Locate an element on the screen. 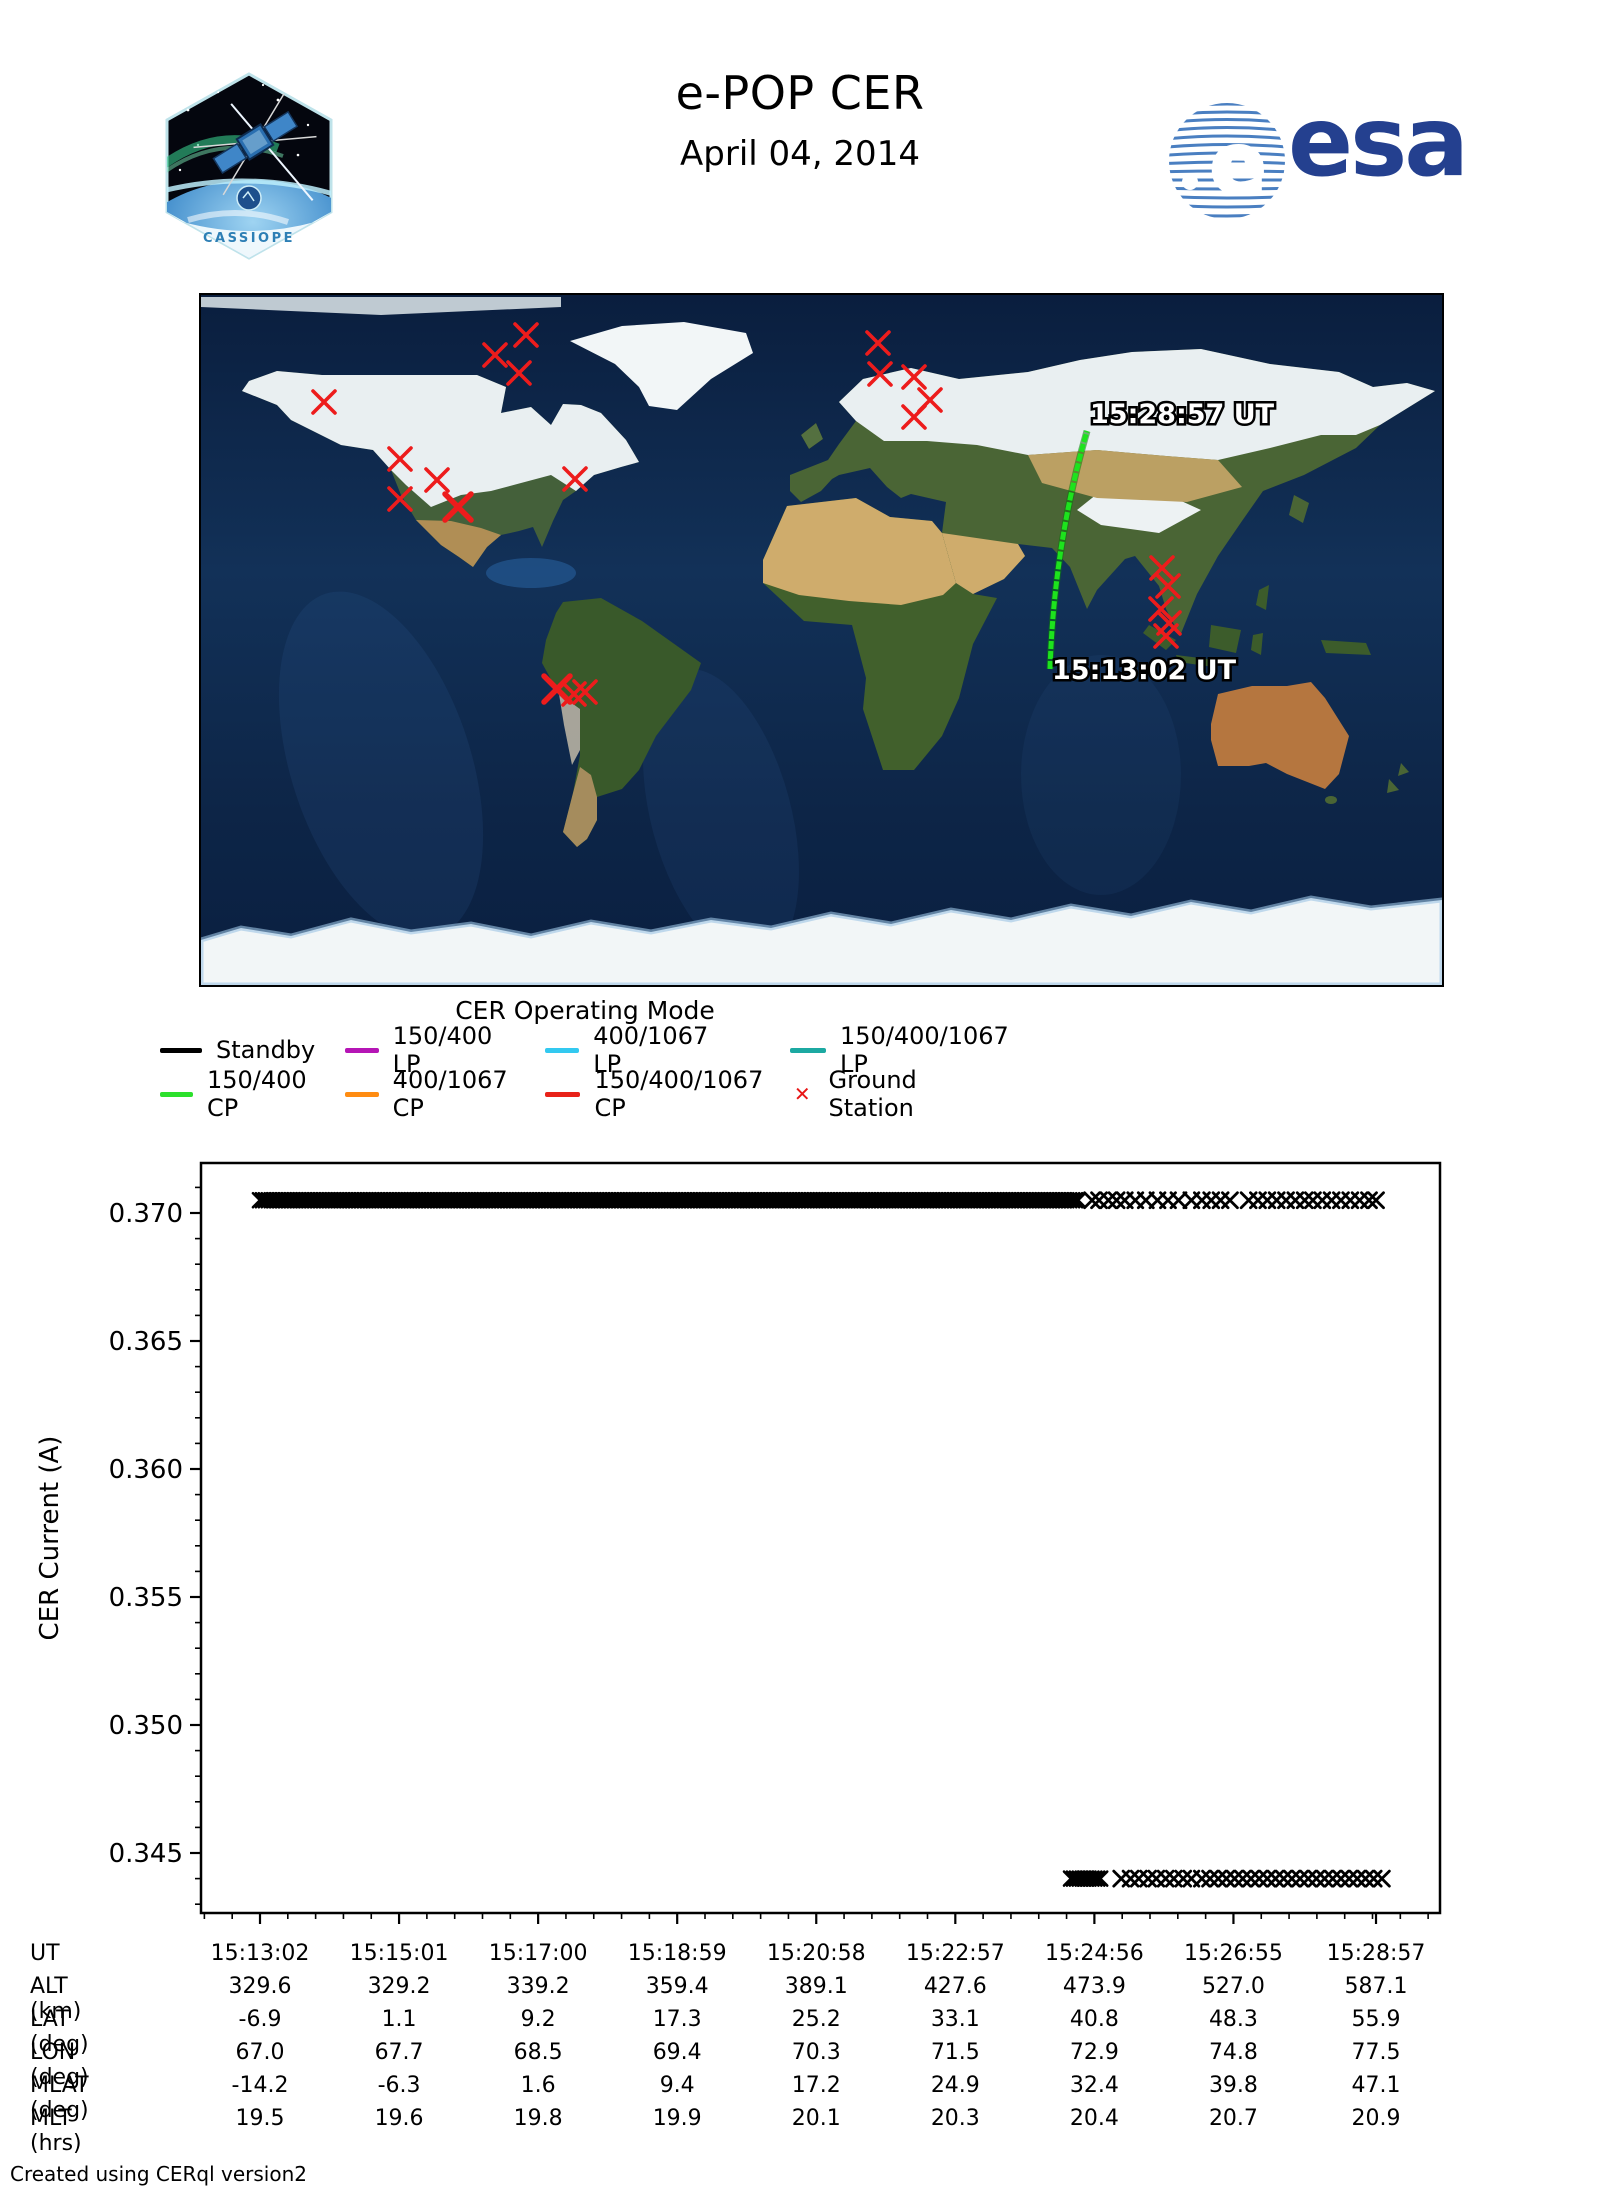 The width and height of the screenshot is (1600, 2200). legend-entry-400-1067-lp: 400/1067 LP is located at coordinates (630, 1050).